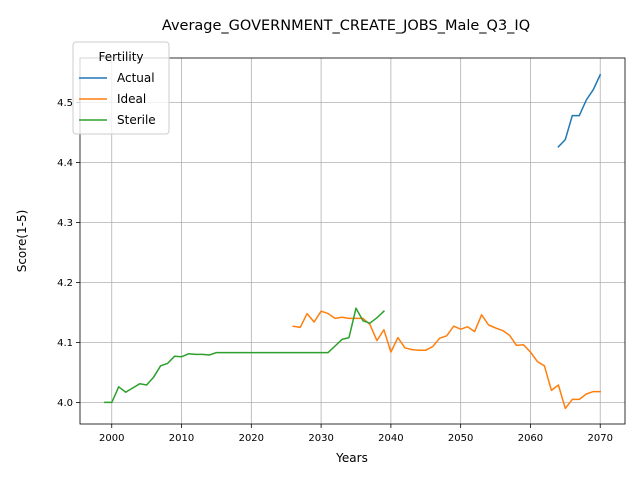 This screenshot has height=480, width=640. I want to click on y-tick-label: 4.5, so click(65, 103).